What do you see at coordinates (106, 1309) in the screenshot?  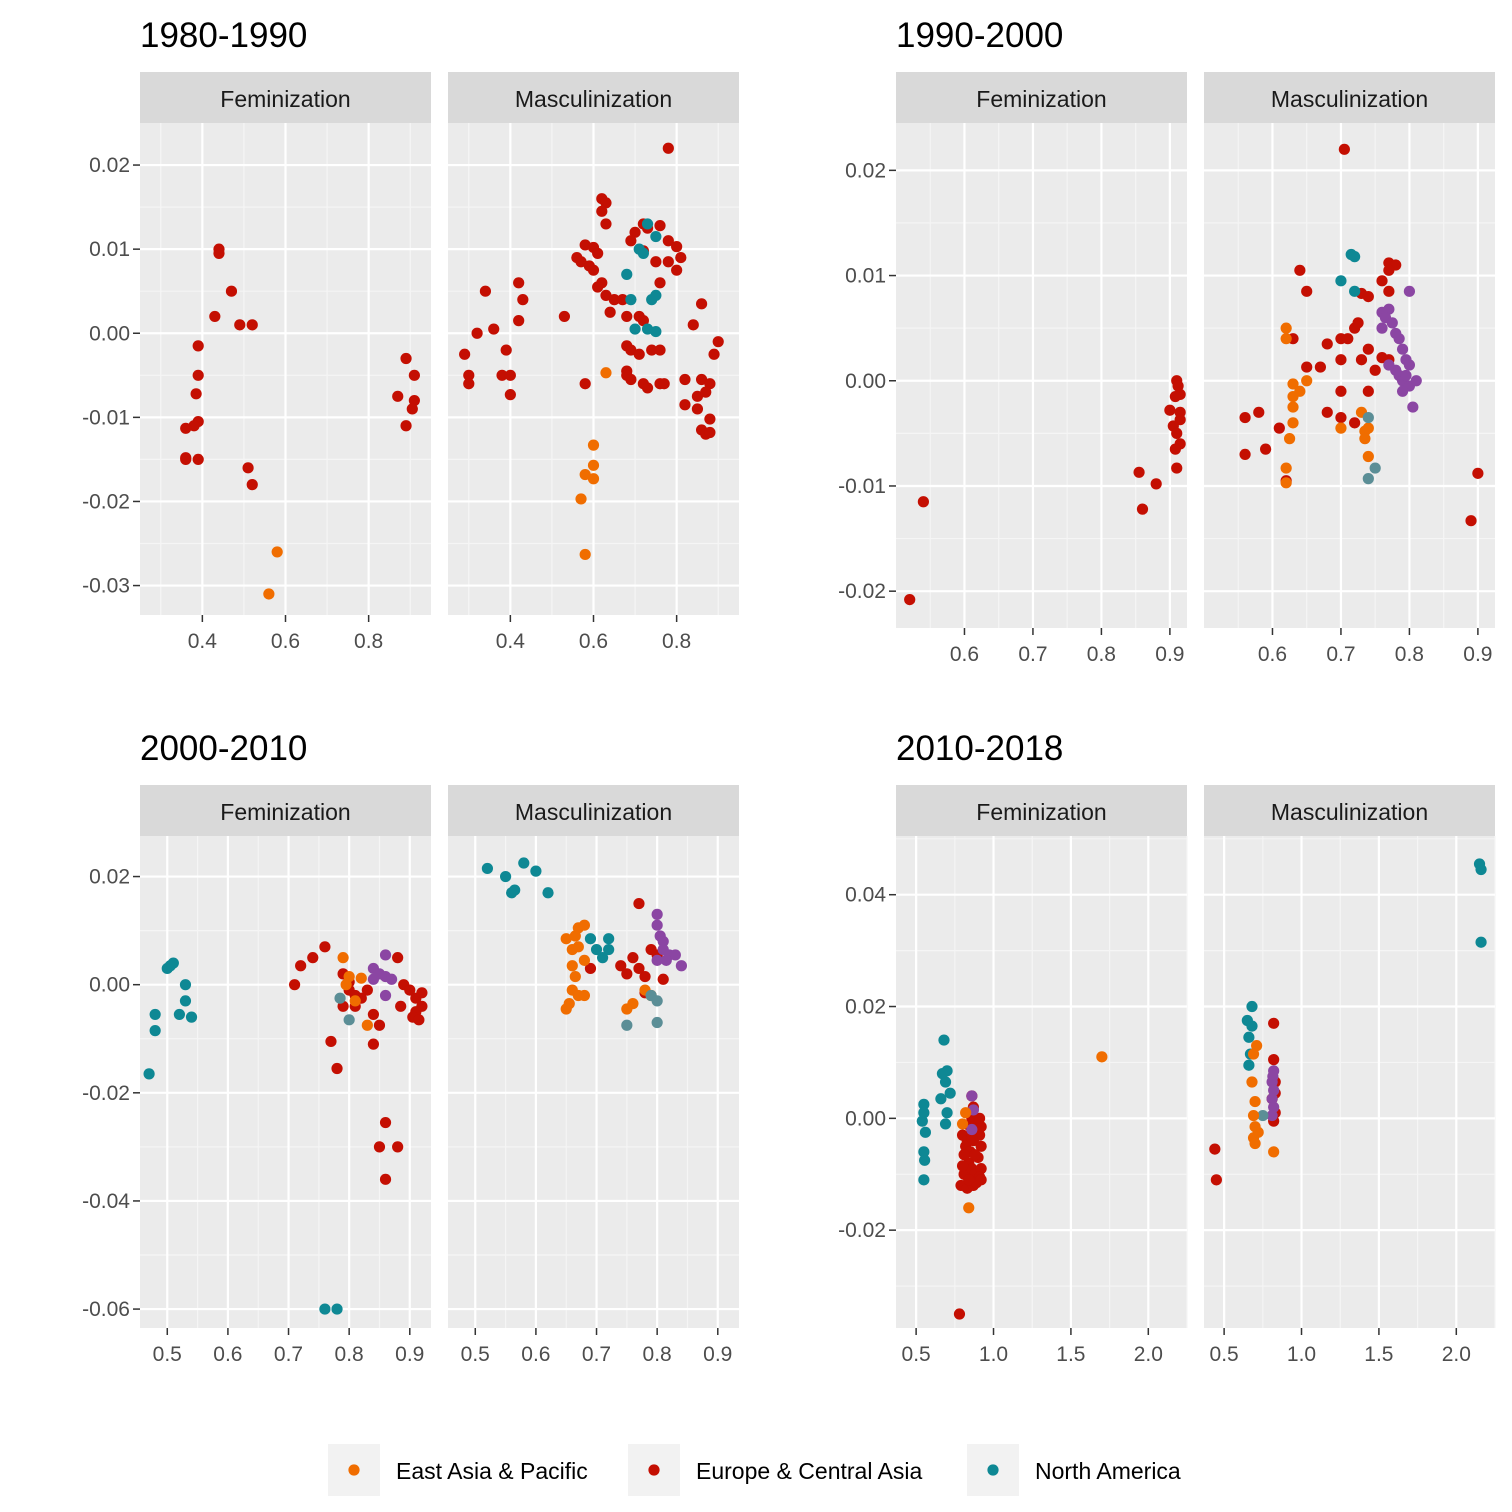 I see `y-tick-label: -0.06` at bounding box center [106, 1309].